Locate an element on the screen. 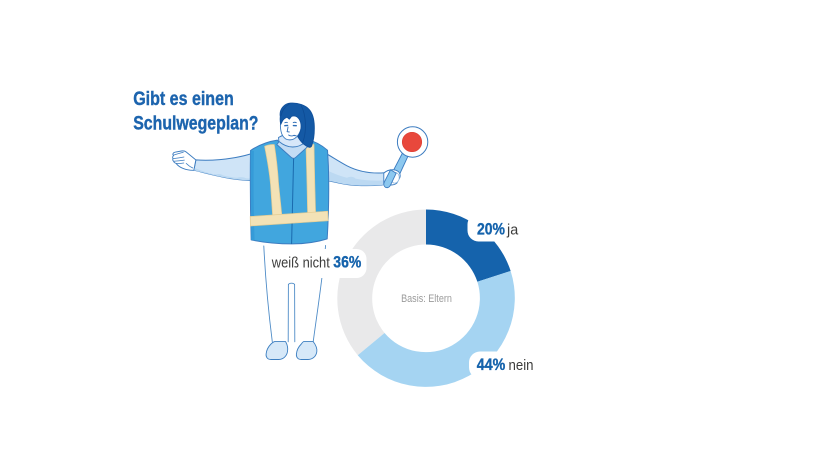  svg-text: 36% is located at coordinates (347, 261).